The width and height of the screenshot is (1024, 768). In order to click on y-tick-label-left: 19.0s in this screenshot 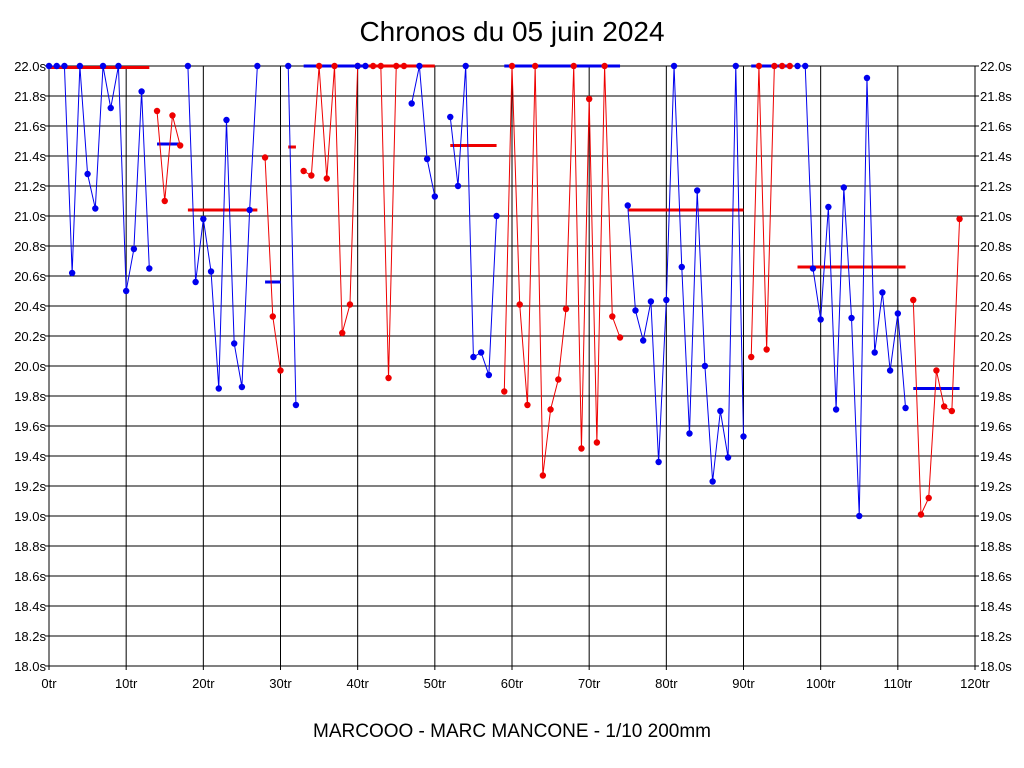, I will do `click(30, 516)`.